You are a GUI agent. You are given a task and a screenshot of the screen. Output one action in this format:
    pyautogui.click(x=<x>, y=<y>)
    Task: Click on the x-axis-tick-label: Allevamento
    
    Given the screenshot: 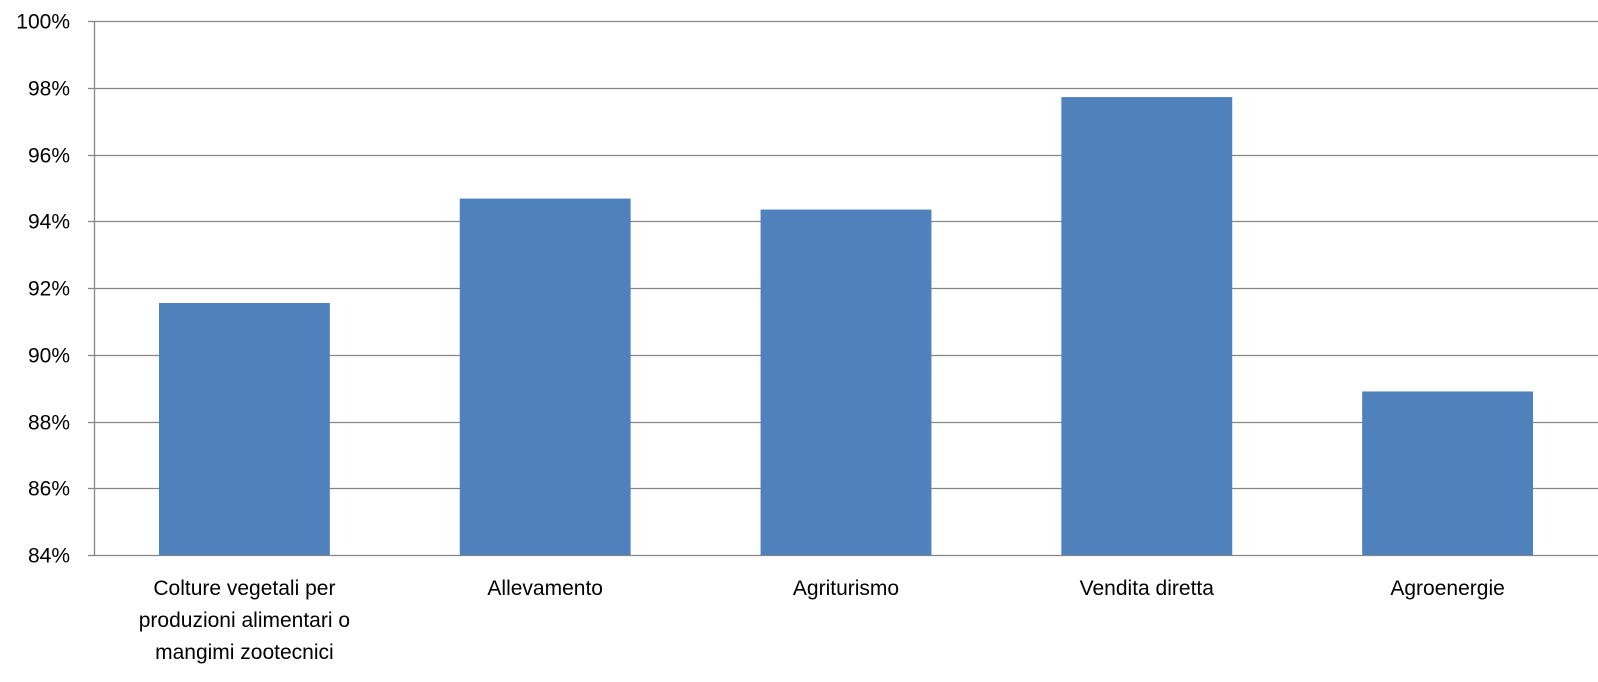 What is the action you would take?
    pyautogui.click(x=545, y=588)
    